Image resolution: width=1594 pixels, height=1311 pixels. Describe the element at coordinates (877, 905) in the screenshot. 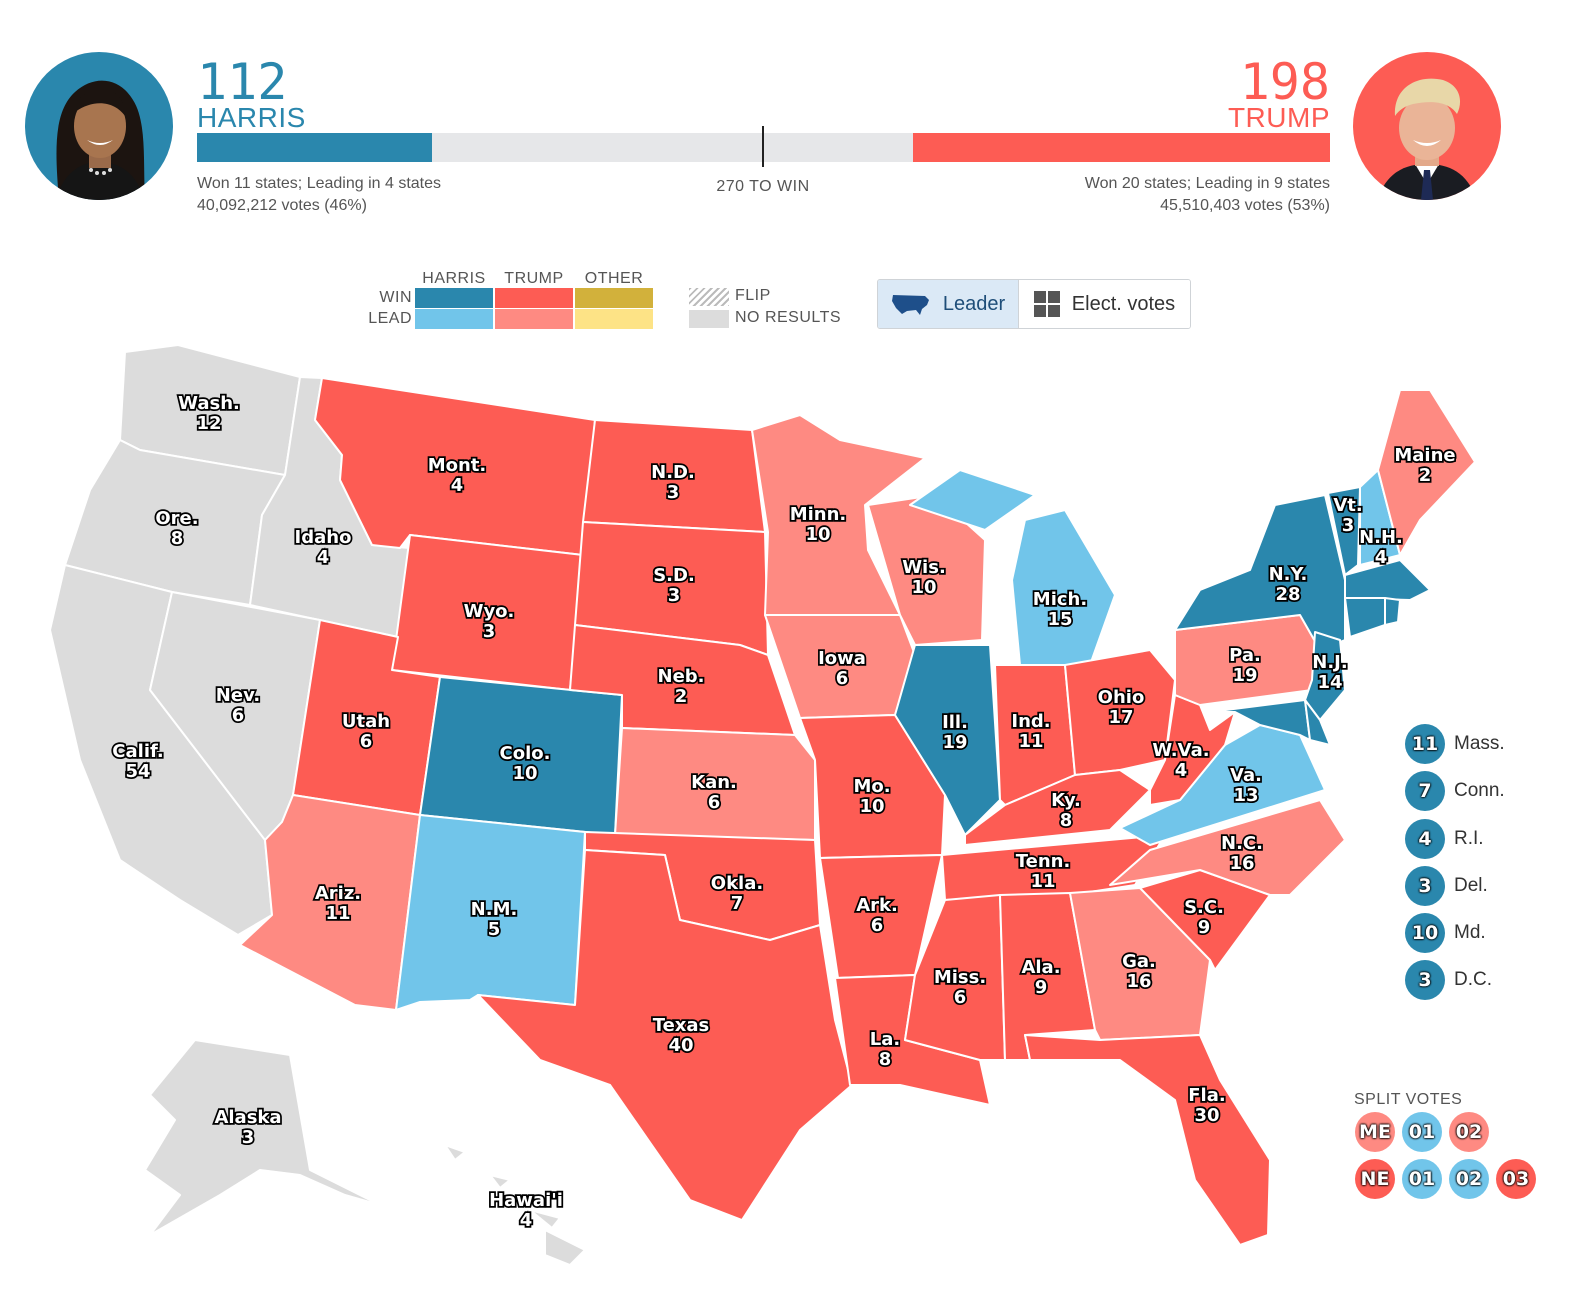

I see `state-label: Ark.` at that location.